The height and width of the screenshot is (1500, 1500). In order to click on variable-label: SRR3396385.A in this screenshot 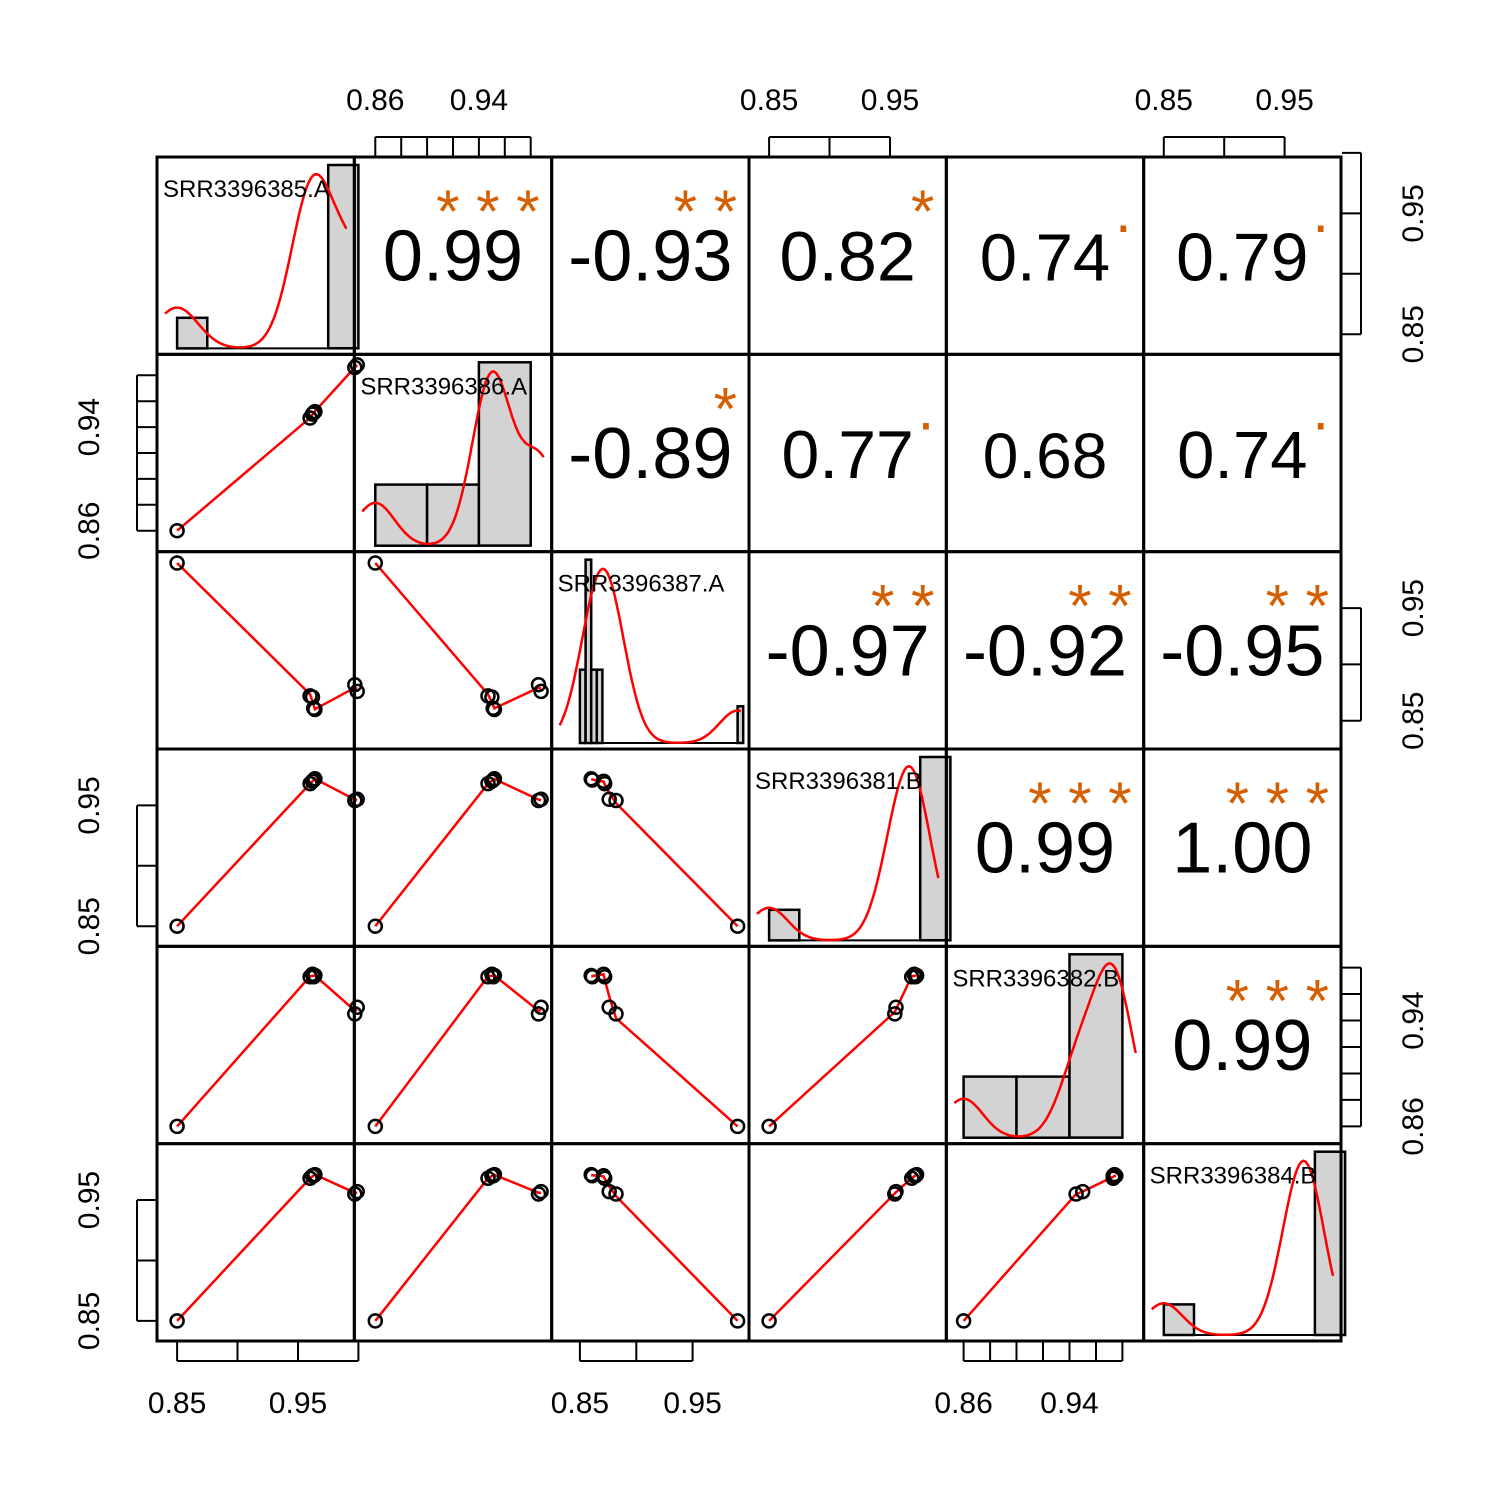, I will do `click(246, 189)`.